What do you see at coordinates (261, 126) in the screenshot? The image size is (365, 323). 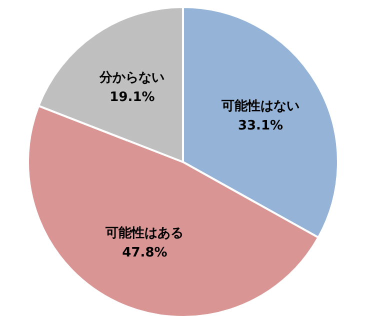 I see `data-label: 33.1%` at bounding box center [261, 126].